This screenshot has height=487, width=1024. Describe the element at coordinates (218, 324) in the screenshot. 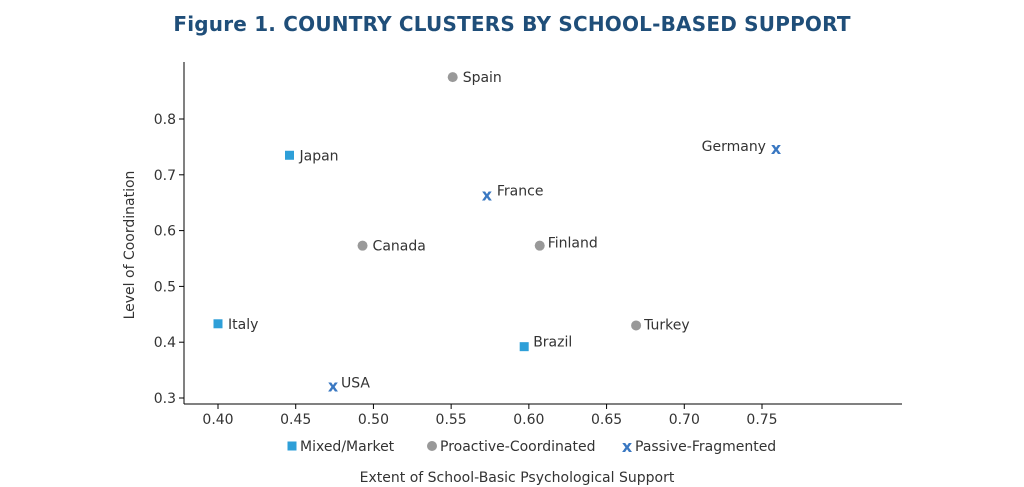

I see `point-italy-marker` at that location.